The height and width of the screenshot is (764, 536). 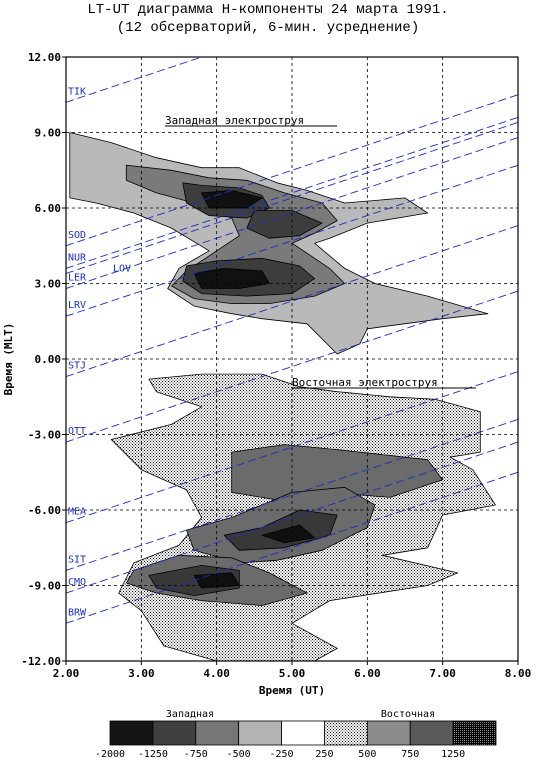 What do you see at coordinates (77, 235) in the screenshot?
I see `station-label-sod: SOD` at bounding box center [77, 235].